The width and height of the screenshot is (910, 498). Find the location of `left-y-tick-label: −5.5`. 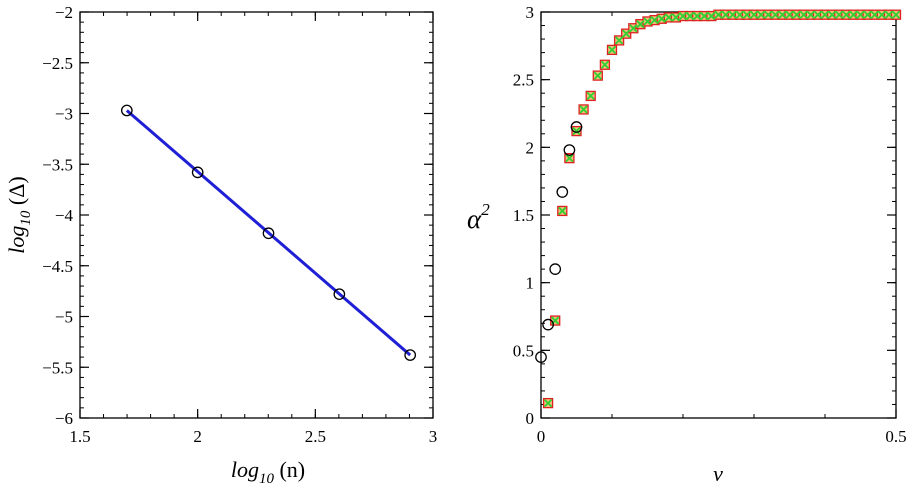

left-y-tick-label: −5.5 is located at coordinates (57, 367).